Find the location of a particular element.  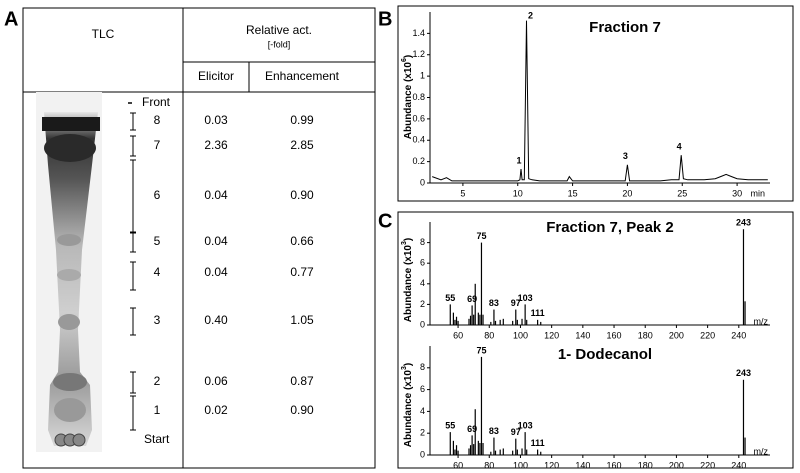

y-tick-label: 0.4 is located at coordinates (418, 140).